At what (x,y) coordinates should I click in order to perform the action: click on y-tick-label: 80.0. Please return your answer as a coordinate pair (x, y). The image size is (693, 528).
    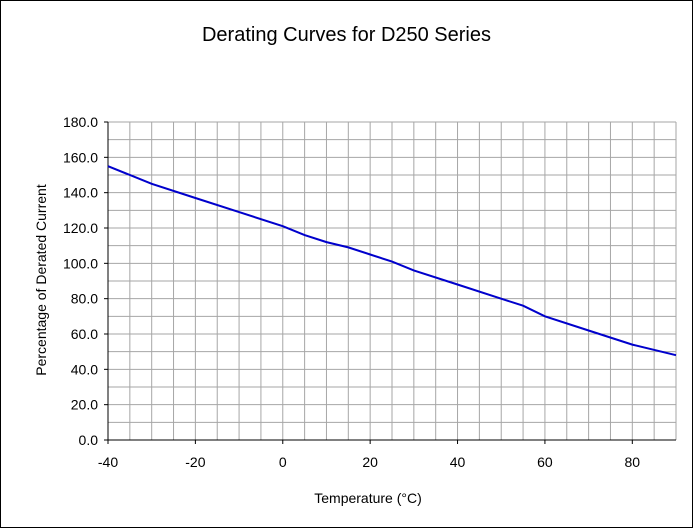
    Looking at the image, I should click on (84, 299).